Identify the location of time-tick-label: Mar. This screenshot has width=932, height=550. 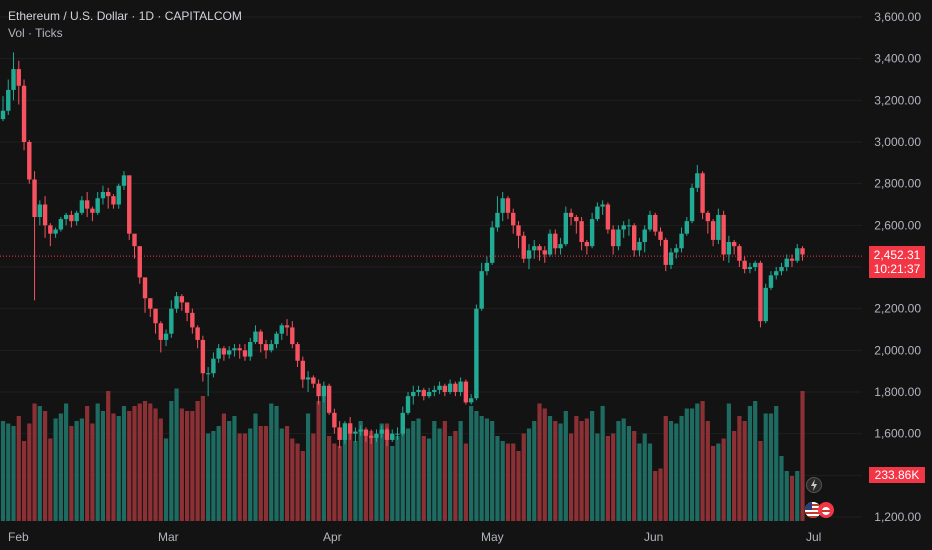
(168, 537).